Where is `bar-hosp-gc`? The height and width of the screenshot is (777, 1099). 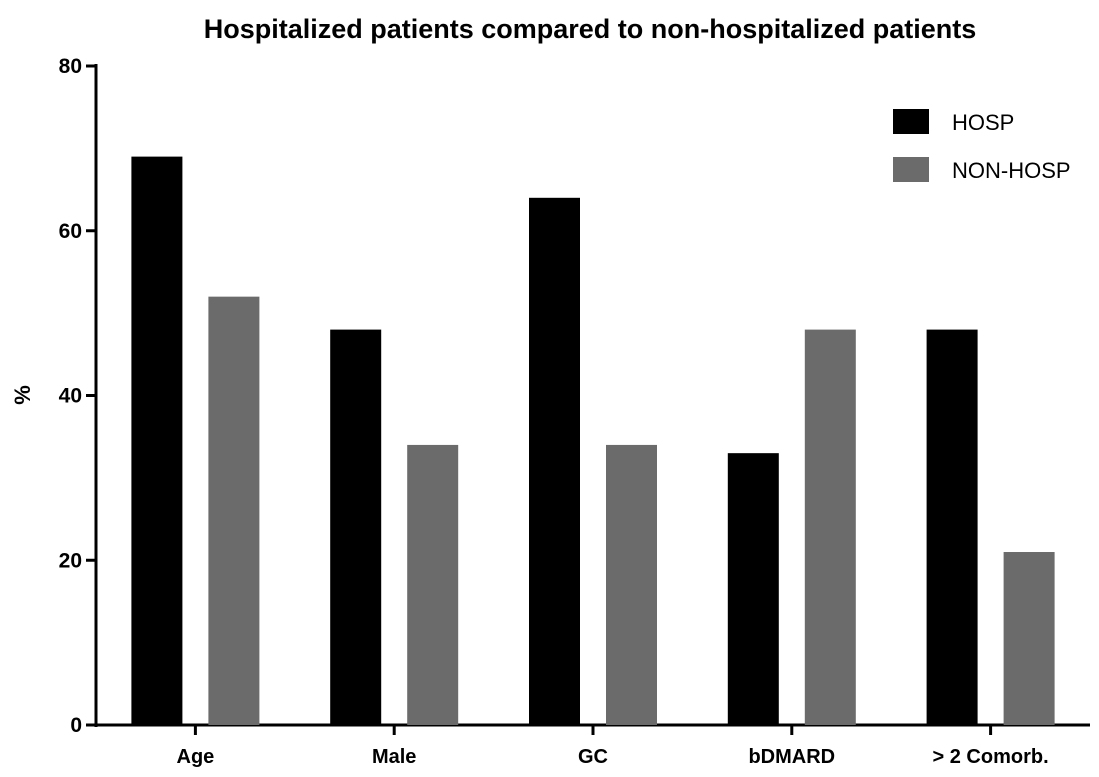
bar-hosp-gc is located at coordinates (554, 461).